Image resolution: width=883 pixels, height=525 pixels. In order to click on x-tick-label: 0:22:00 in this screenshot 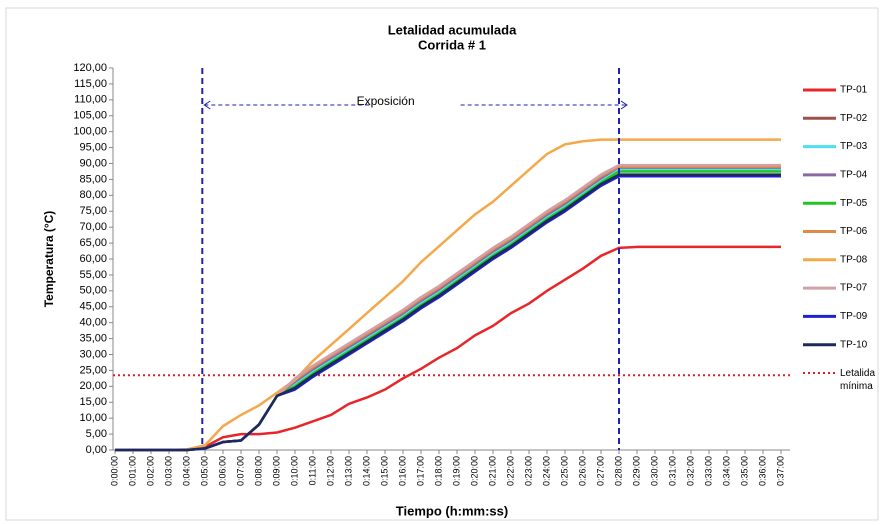, I will do `click(510, 471)`.